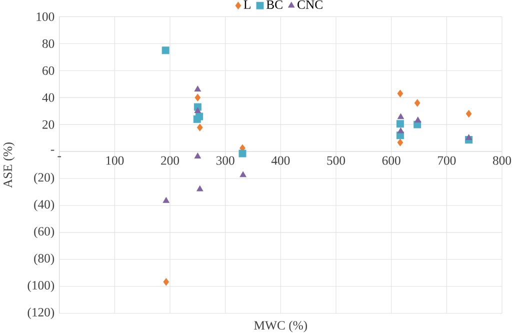 The height and width of the screenshot is (333, 513). I want to click on legend-label: L, so click(247, 4).